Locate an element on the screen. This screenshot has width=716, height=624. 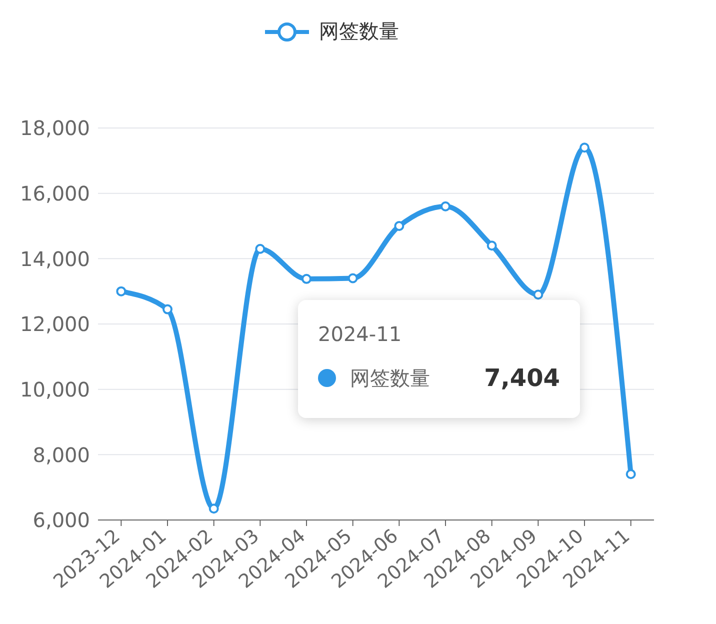
y-tick-label: 12,000 is located at coordinates (55, 324).